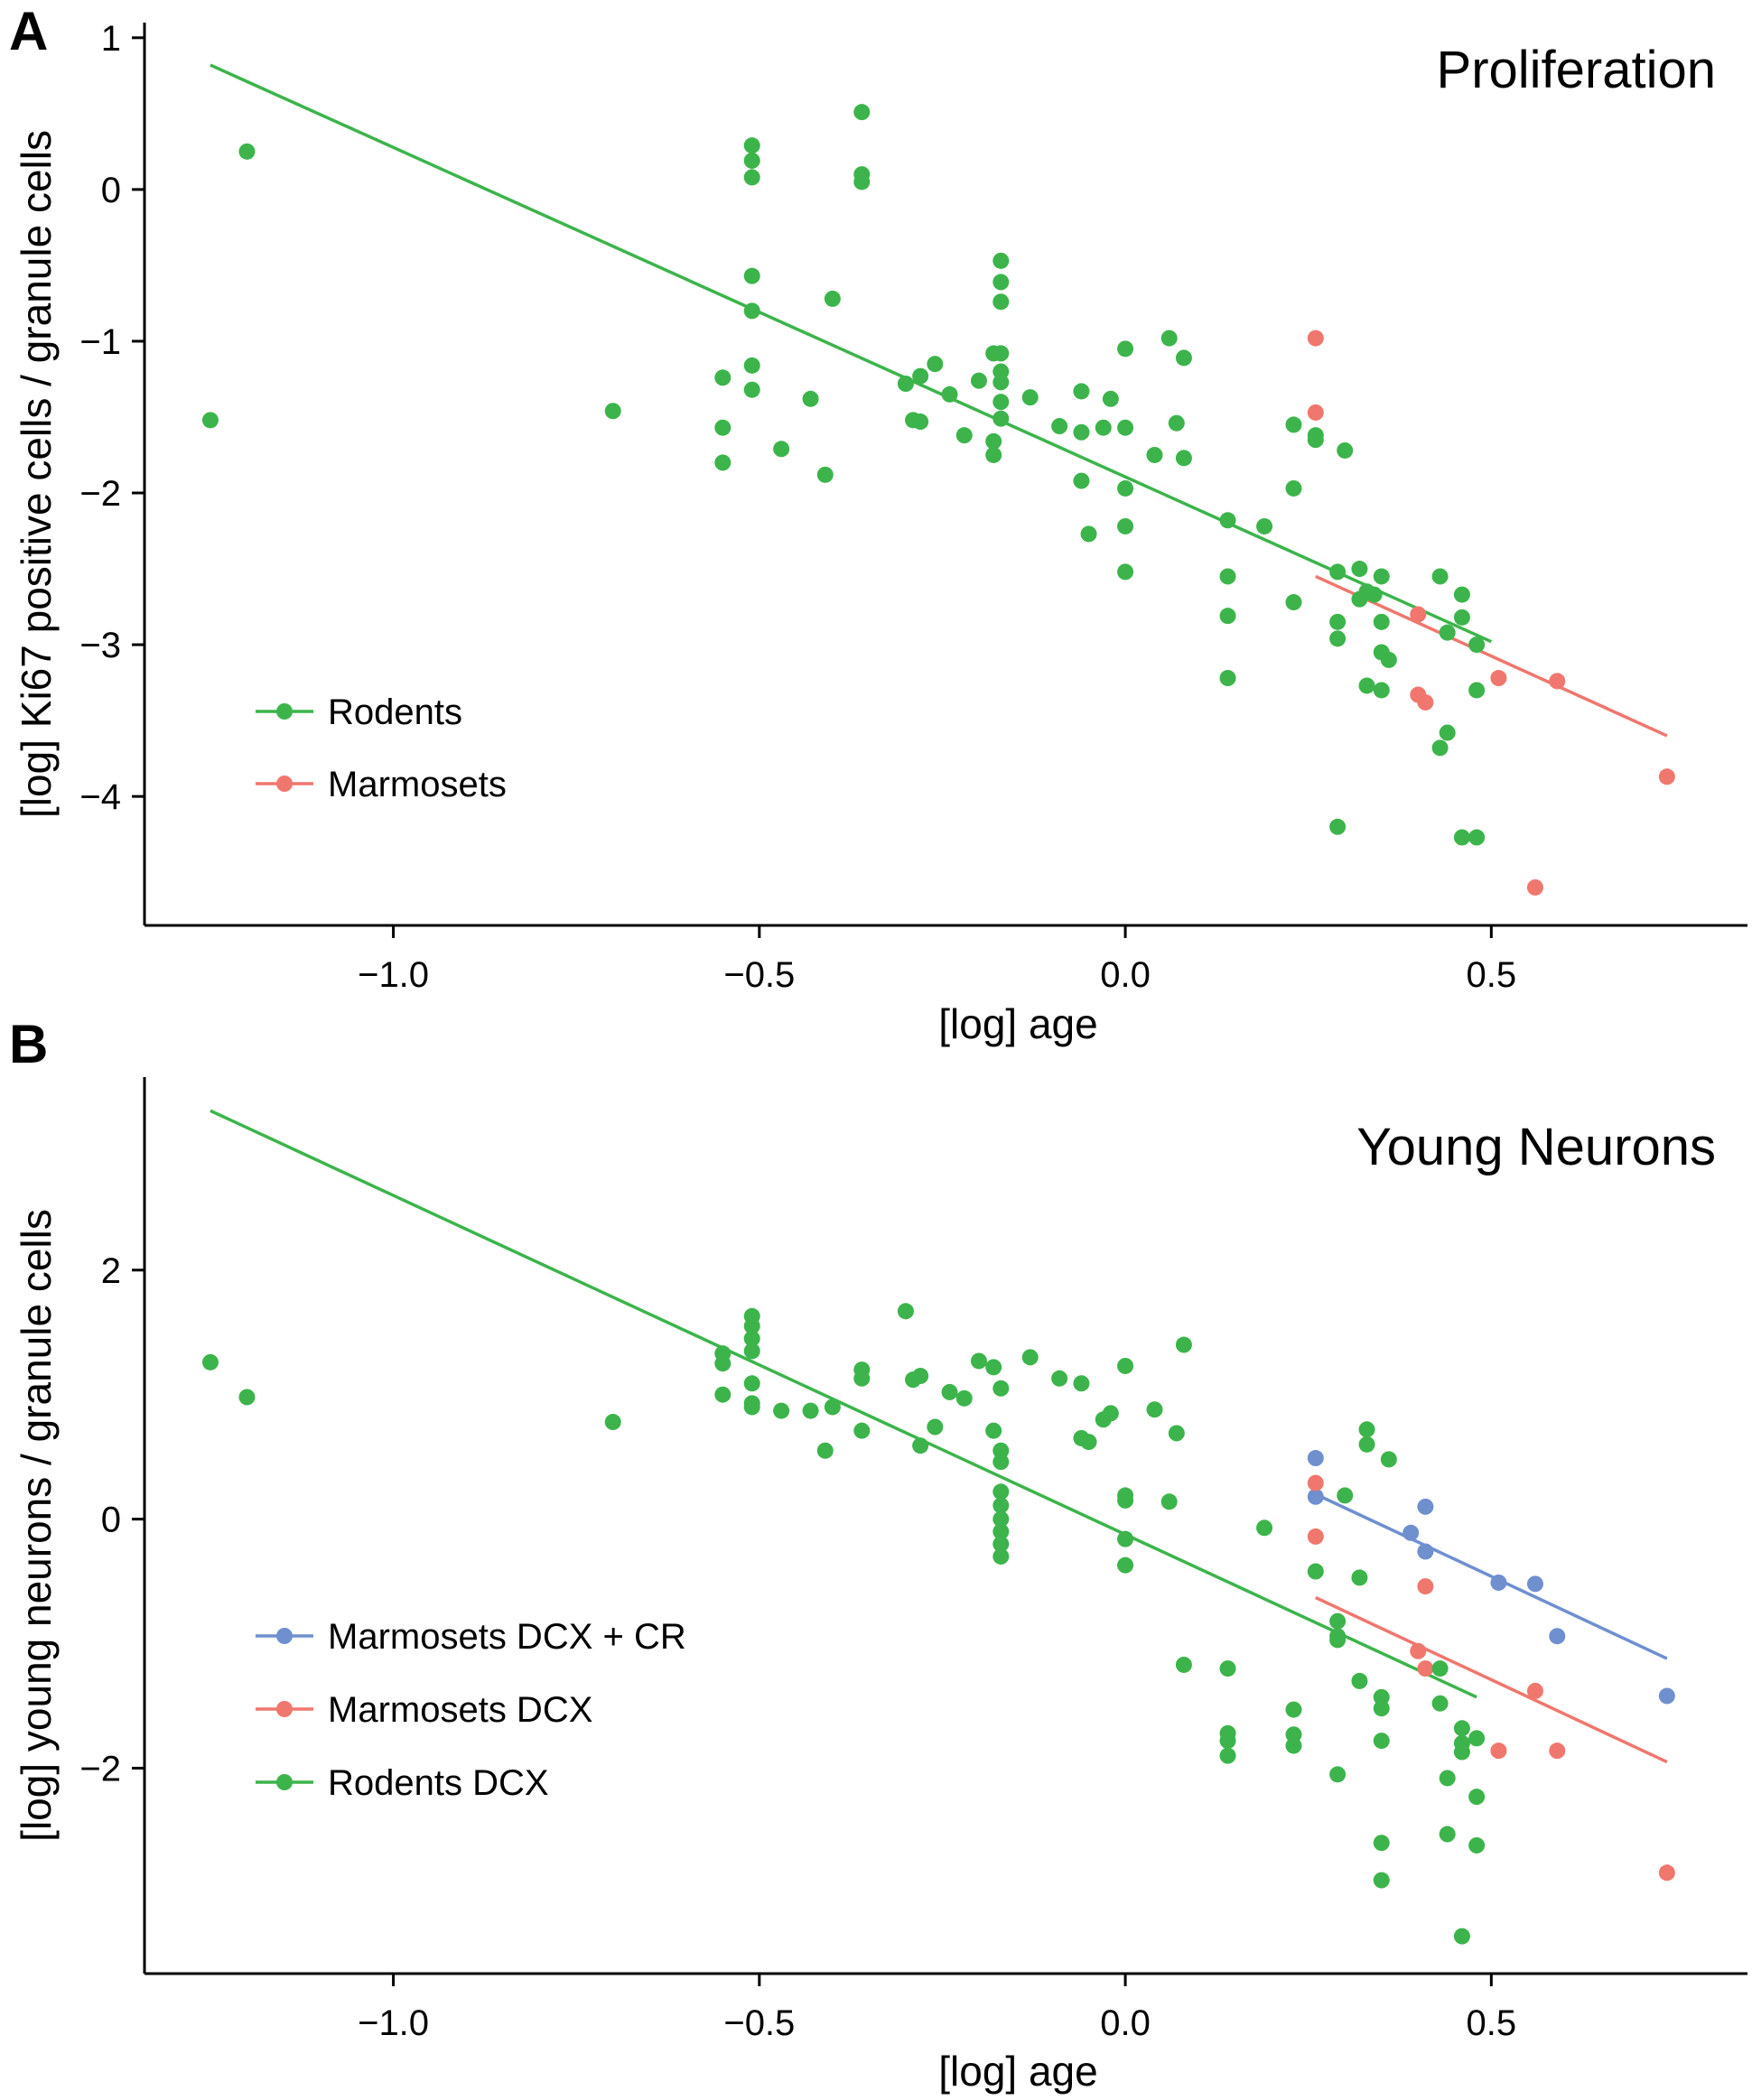 The width and height of the screenshot is (1752, 2100). What do you see at coordinates (100, 1769) in the screenshot?
I see `panel-b-y-tick-label: −2` at bounding box center [100, 1769].